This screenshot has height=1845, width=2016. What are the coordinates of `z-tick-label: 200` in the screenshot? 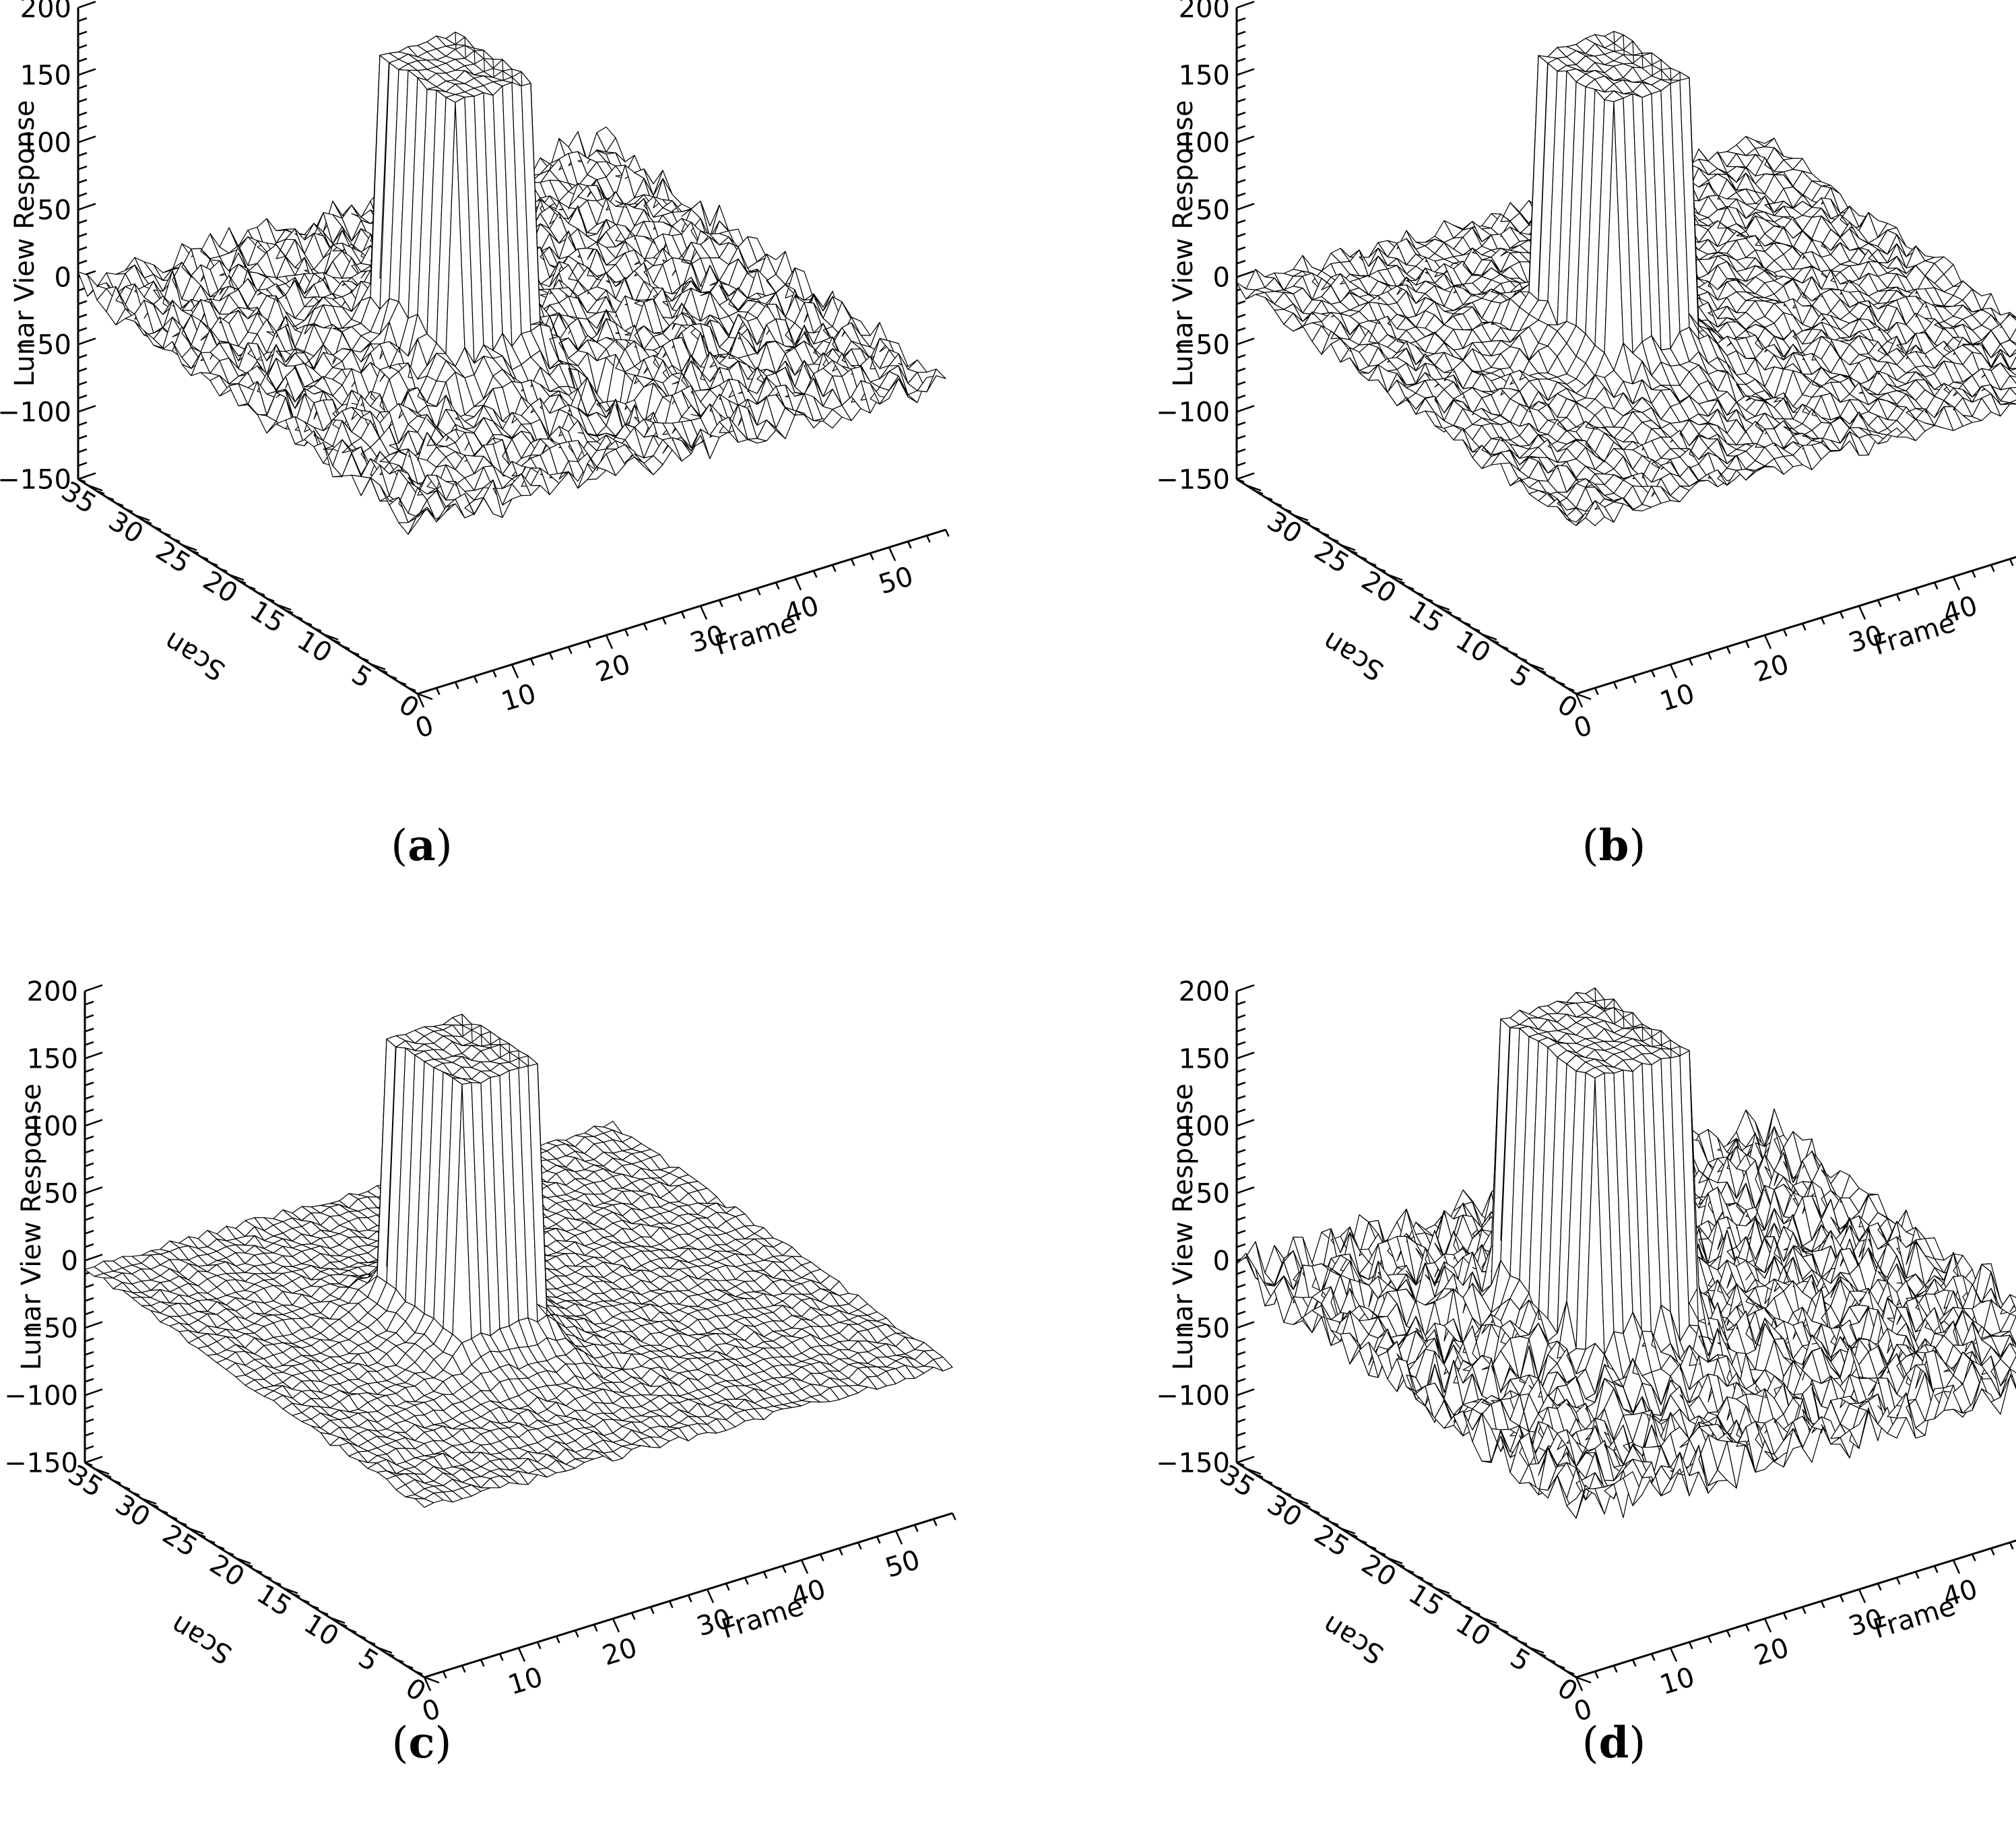 It's located at (52, 992).